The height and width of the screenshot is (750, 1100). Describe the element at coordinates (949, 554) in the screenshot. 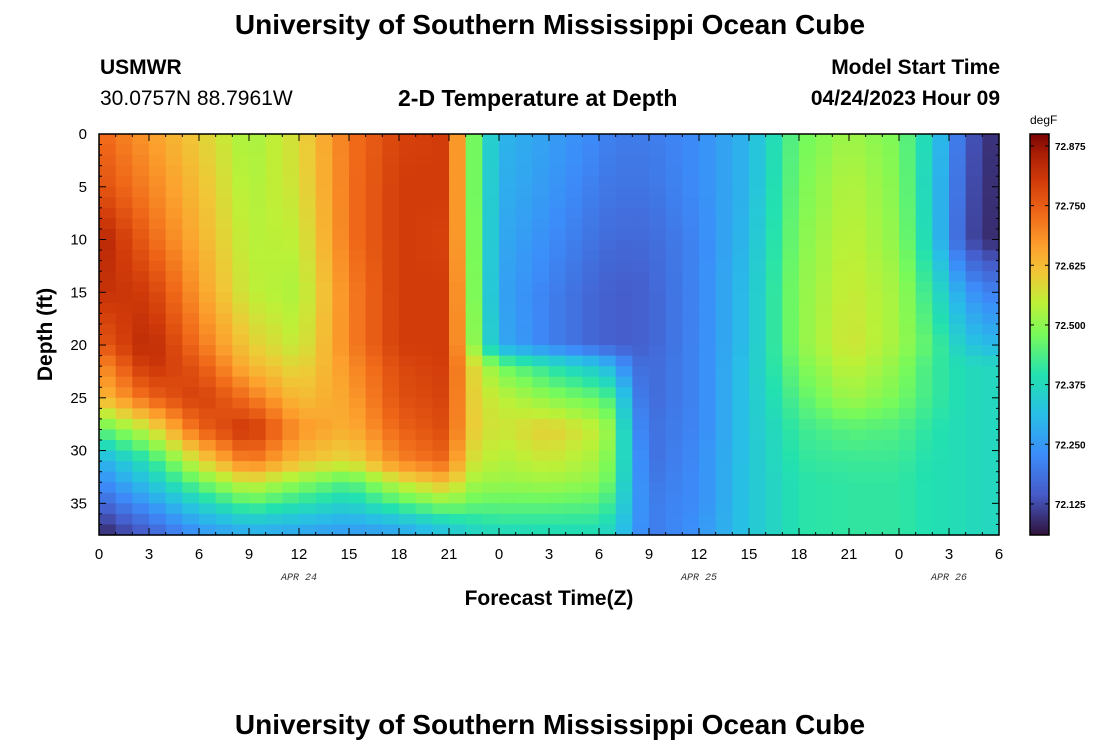

I see `x-tick-label: 3` at that location.